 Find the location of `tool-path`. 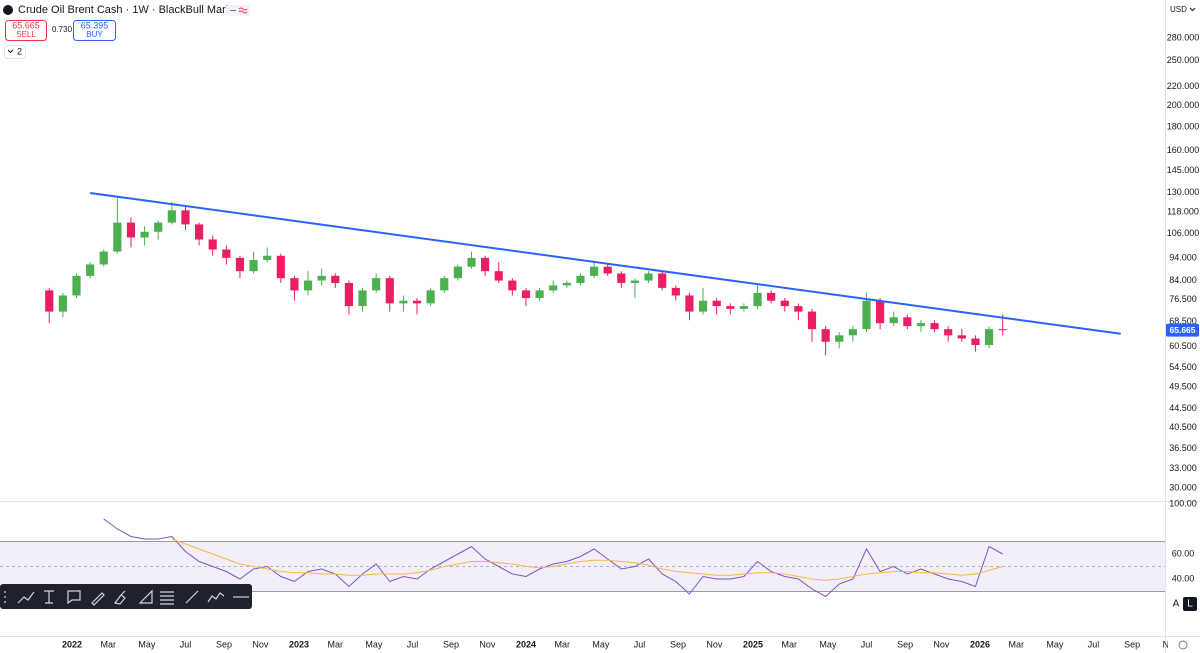

tool-path is located at coordinates (216, 597).